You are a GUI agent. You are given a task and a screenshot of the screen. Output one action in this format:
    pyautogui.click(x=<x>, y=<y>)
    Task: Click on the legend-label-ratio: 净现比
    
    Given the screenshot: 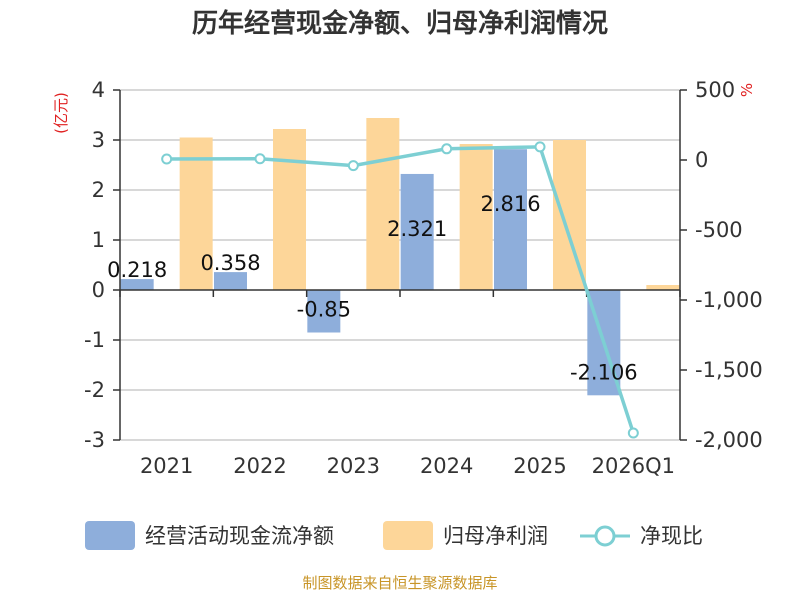 What is the action you would take?
    pyautogui.click(x=671, y=536)
    